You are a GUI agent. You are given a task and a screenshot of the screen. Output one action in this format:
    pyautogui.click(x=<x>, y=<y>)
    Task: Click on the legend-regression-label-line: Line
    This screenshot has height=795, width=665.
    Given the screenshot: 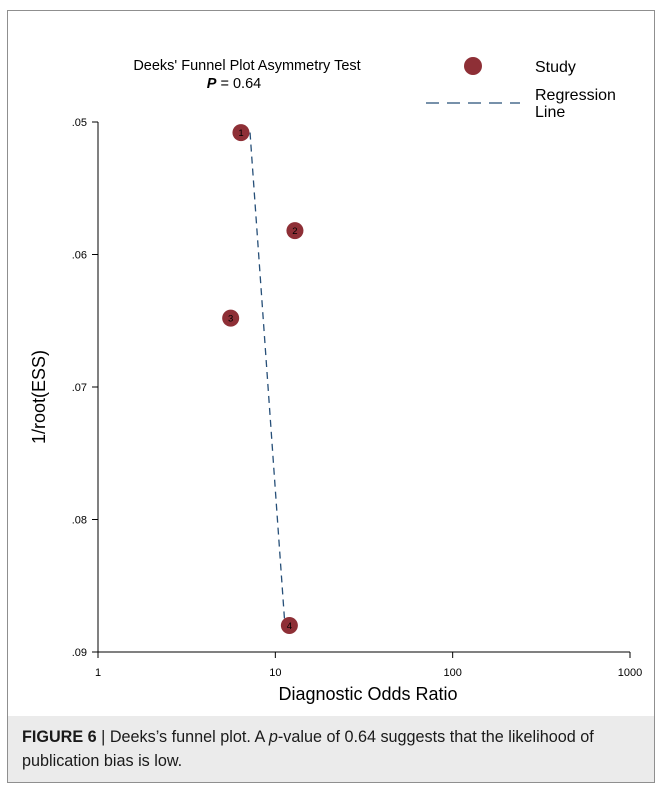 What is the action you would take?
    pyautogui.click(x=550, y=112)
    